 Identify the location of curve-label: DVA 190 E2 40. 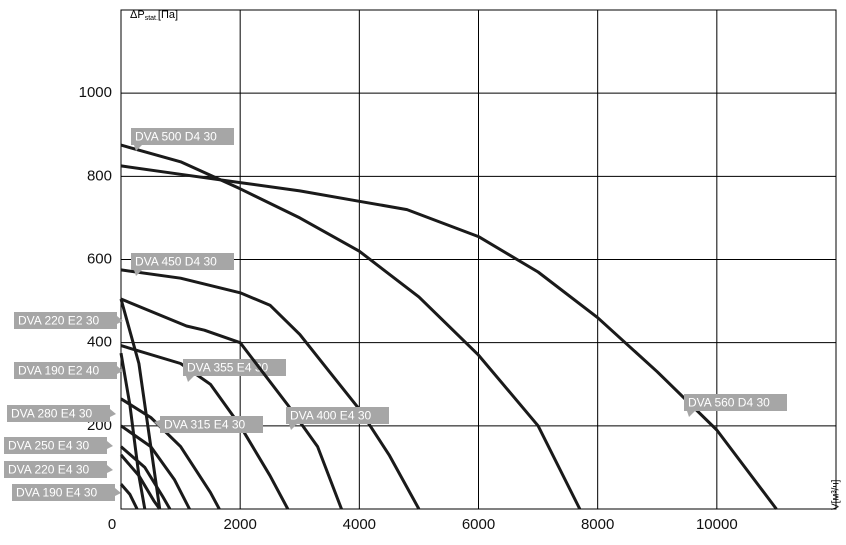
(68, 370).